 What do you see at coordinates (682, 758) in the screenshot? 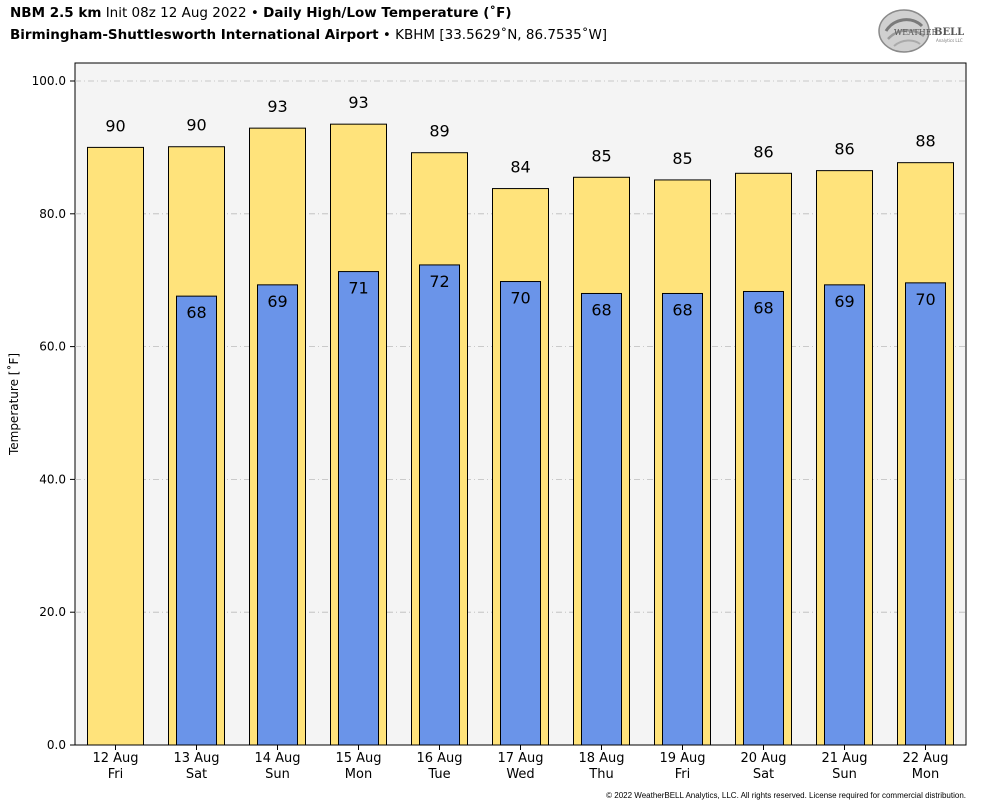
I see `x-tick-date: 19 Aug` at bounding box center [682, 758].